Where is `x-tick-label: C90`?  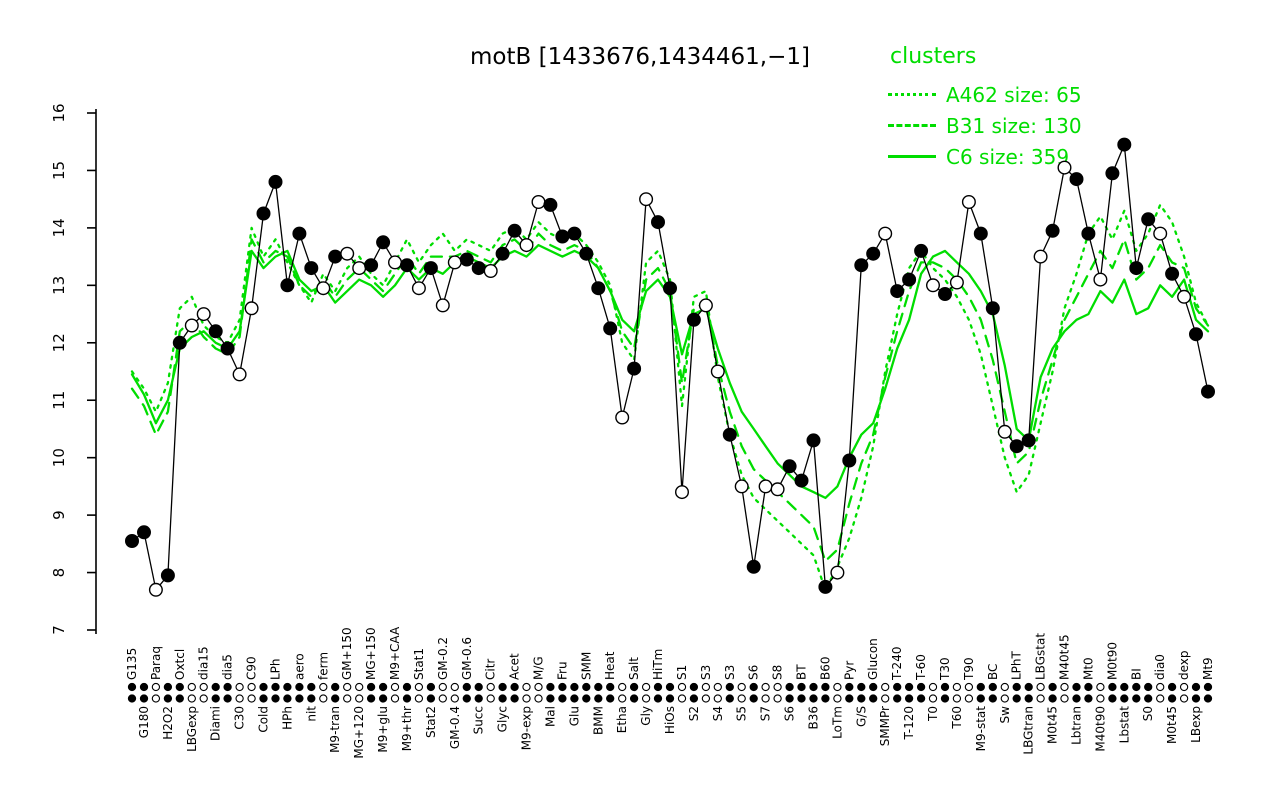 x-tick-label: C90 is located at coordinates (252, 668).